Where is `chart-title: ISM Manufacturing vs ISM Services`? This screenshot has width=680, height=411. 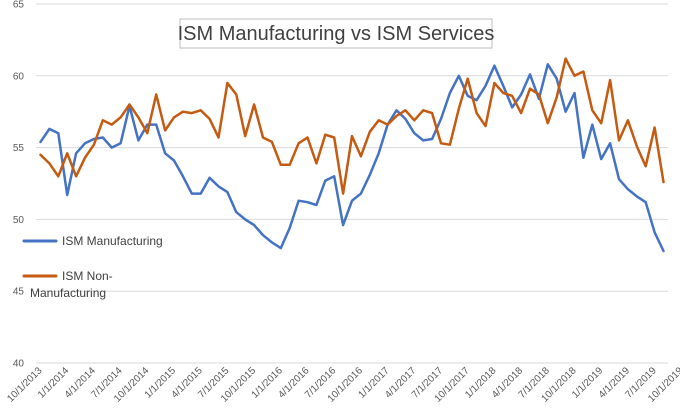 chart-title: ISM Manufacturing vs ISM Services is located at coordinates (336, 33).